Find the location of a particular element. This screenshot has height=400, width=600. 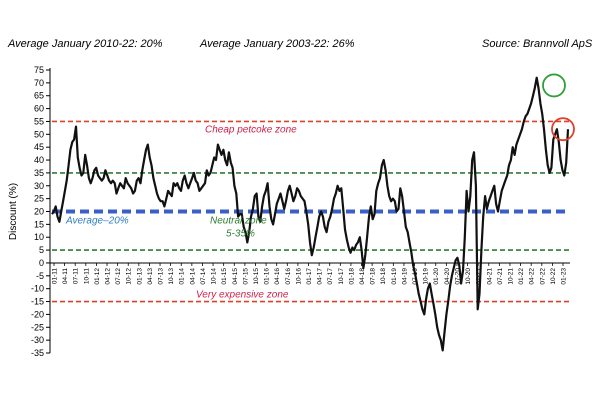

x-tick-label: 07-13 is located at coordinates (161, 276).